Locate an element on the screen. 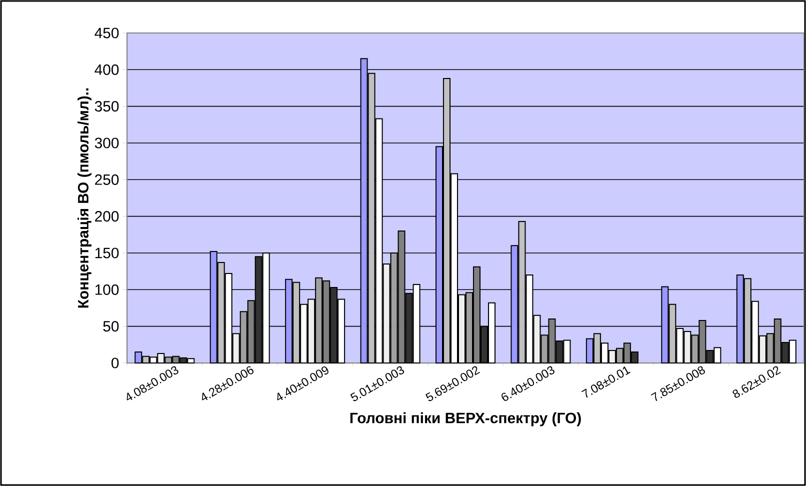  y-tick-label: 0 is located at coordinates (115, 363).